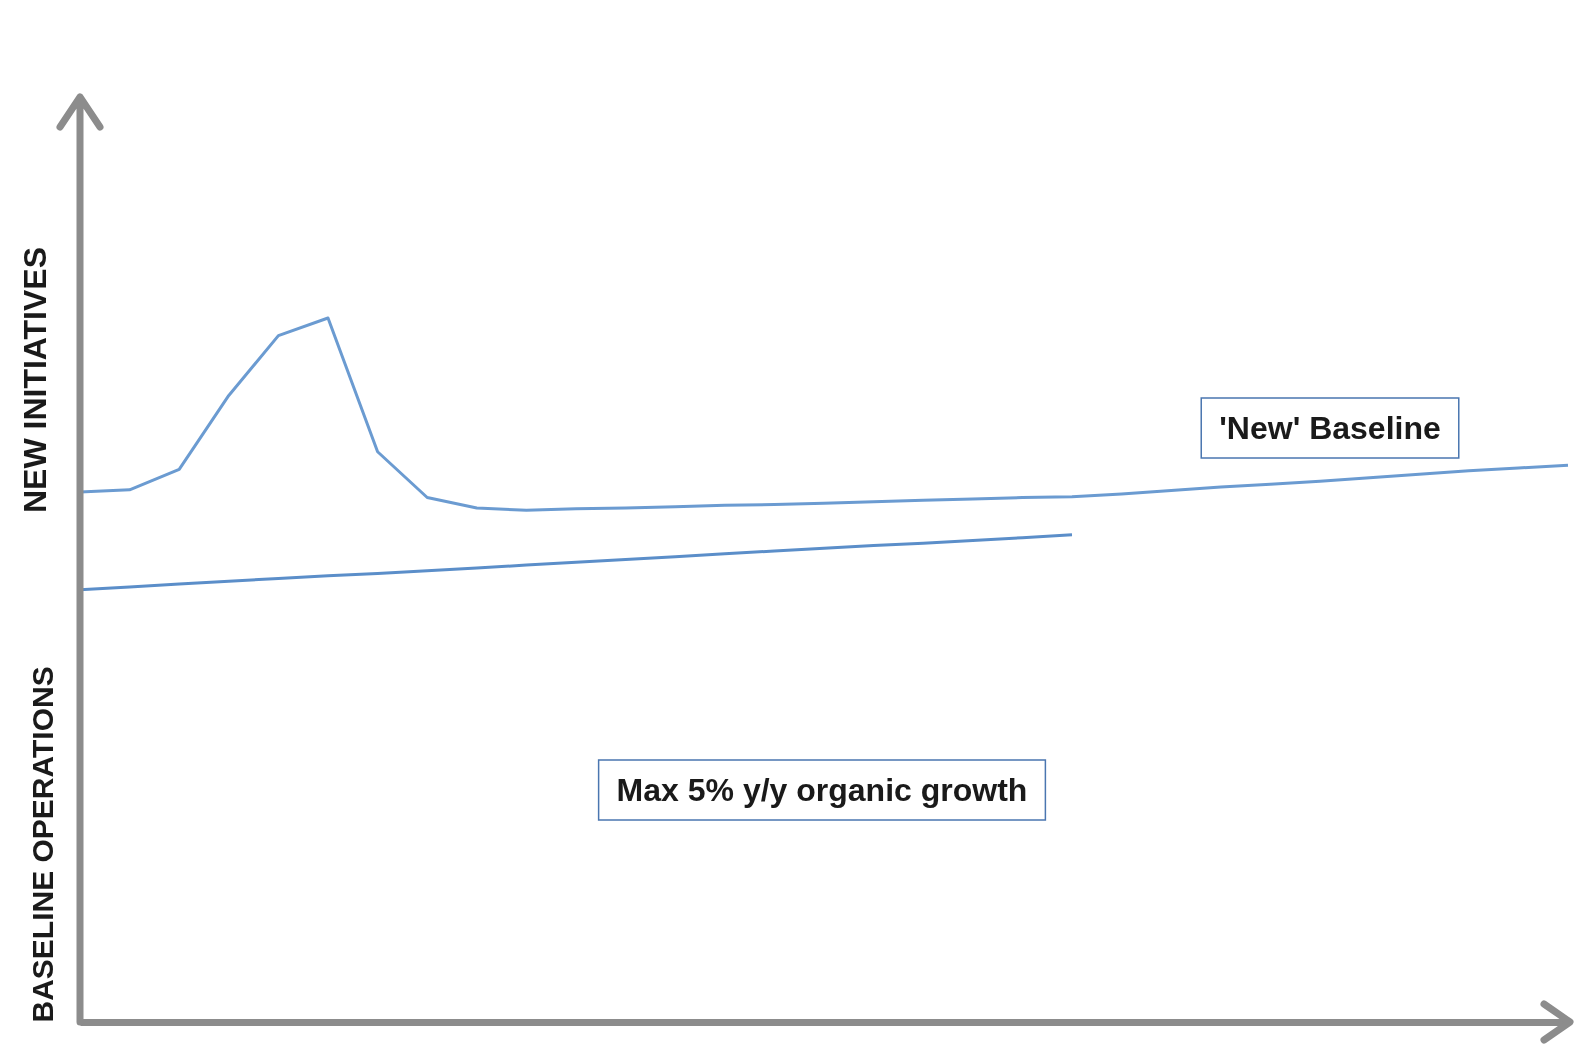  What do you see at coordinates (1330, 428) in the screenshot?
I see `annotation: 'New' Baseline` at bounding box center [1330, 428].